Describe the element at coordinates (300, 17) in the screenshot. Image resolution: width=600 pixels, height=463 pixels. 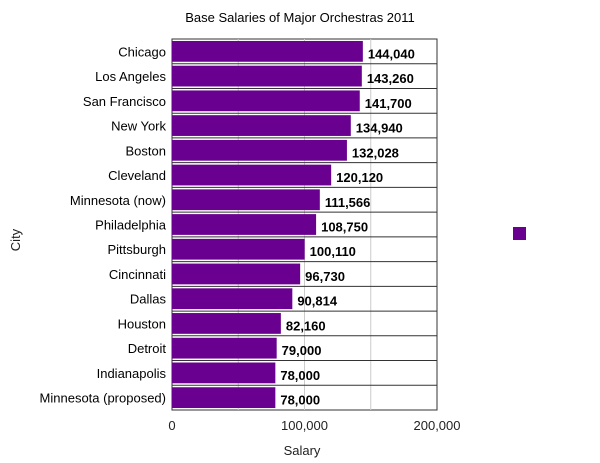
I see `chart-title: Base Salaries of Major Orchestras 2011` at that location.